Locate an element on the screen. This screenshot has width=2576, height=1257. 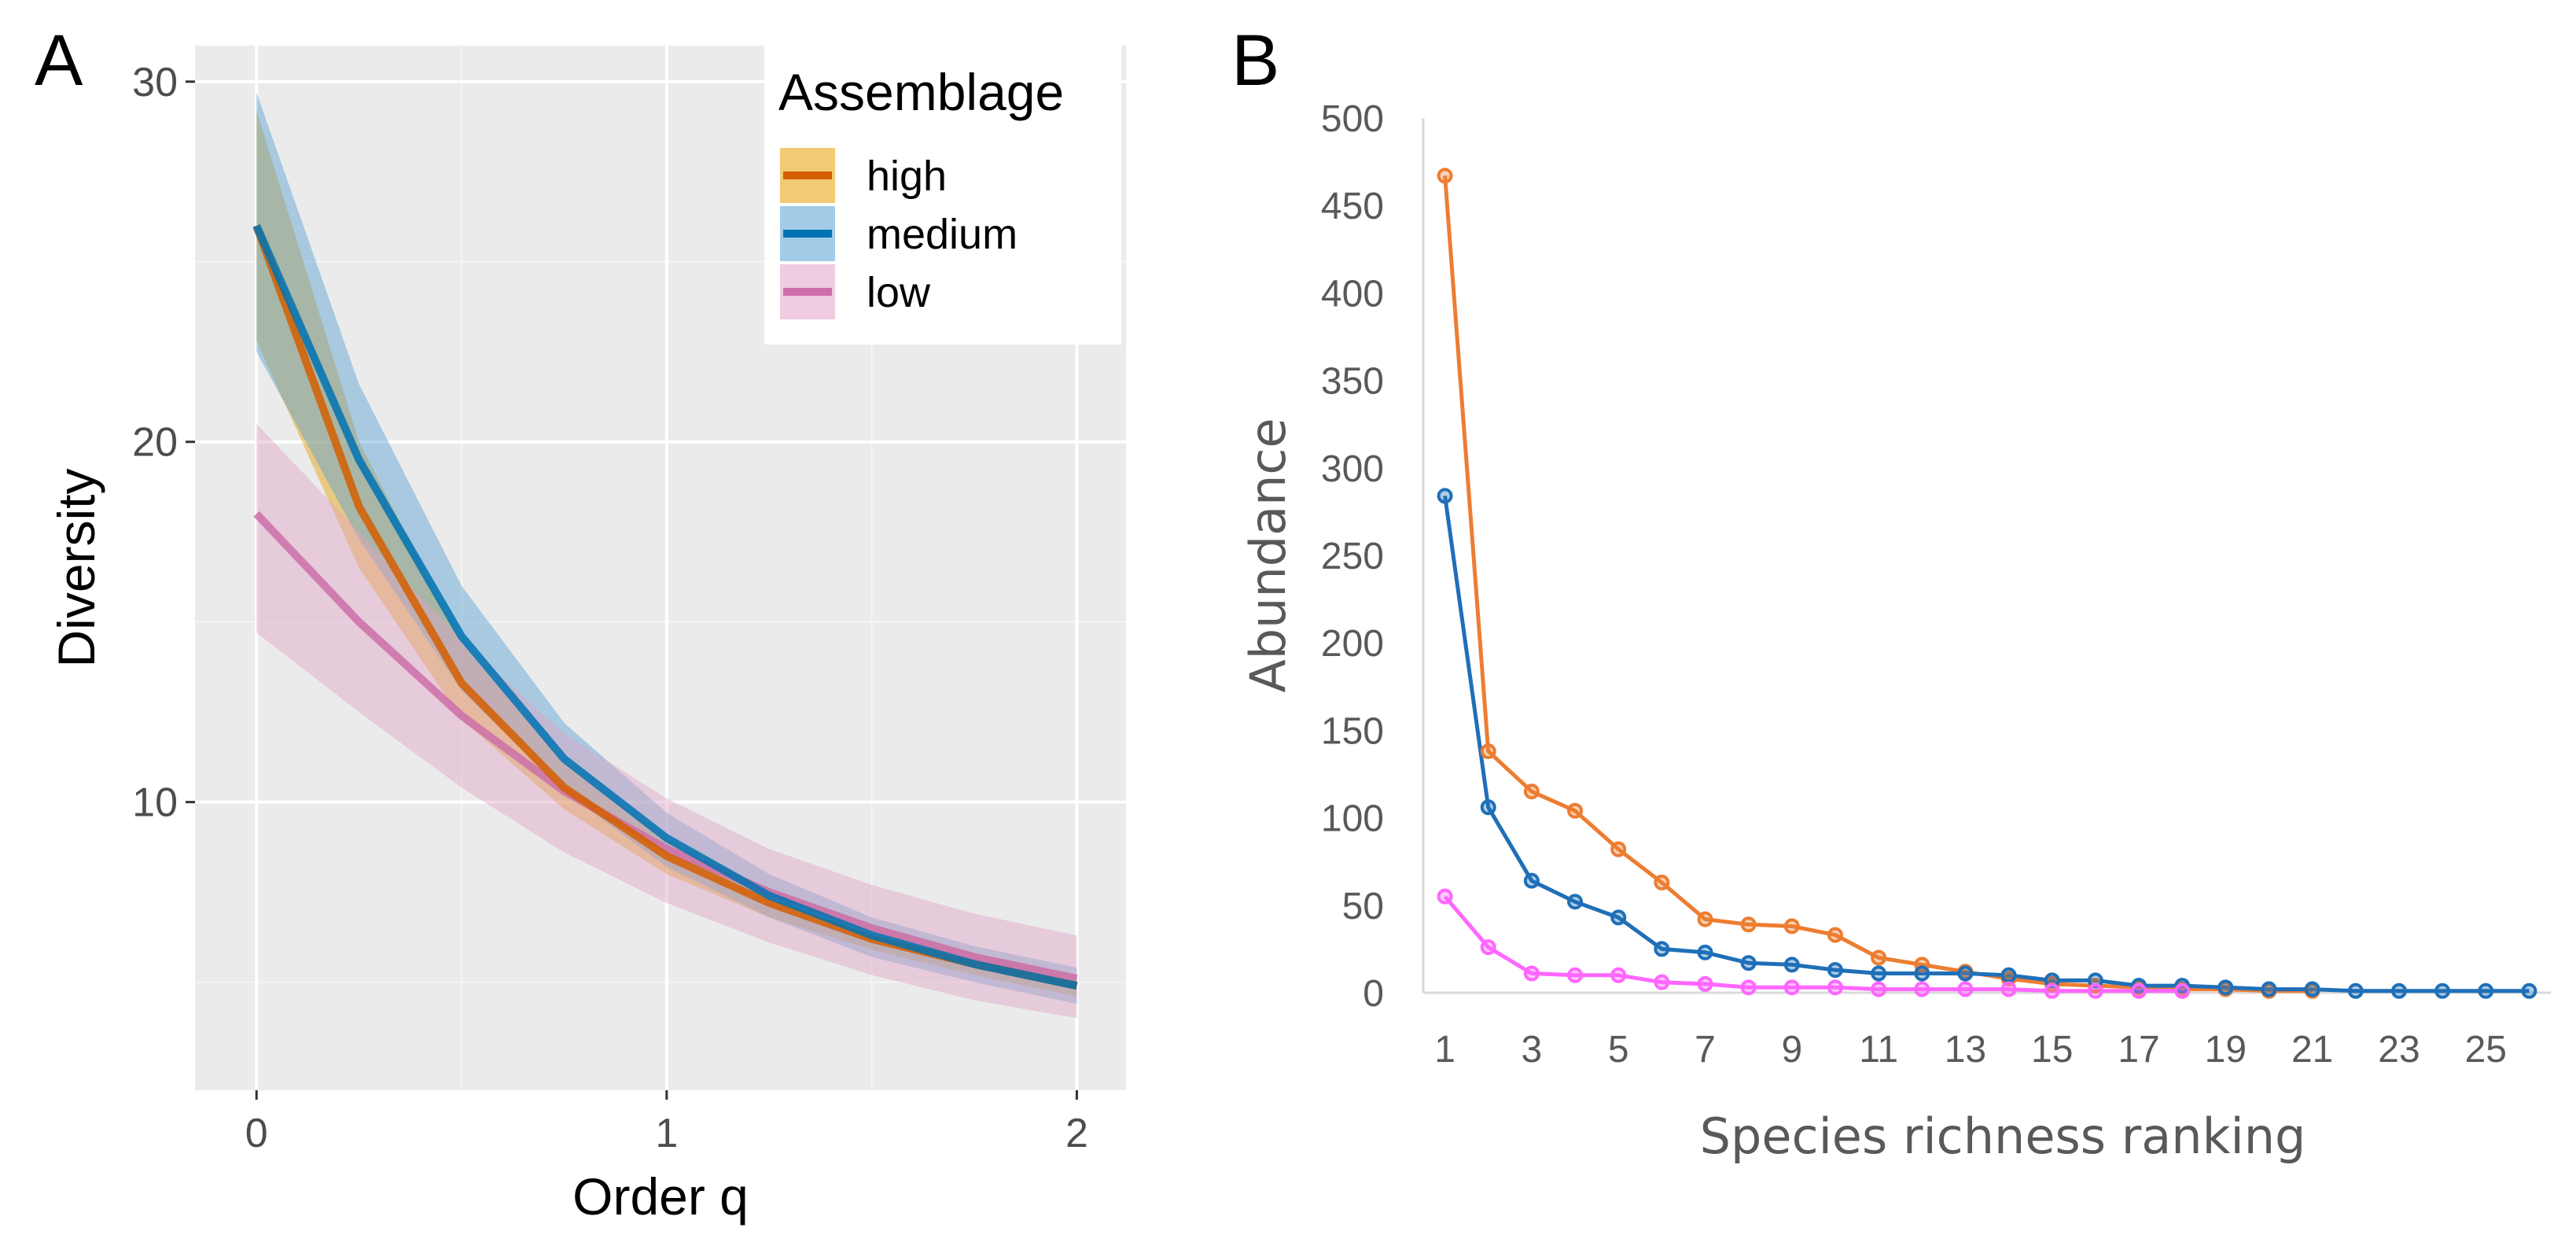
panel-b-y-axis-title: Abundance is located at coordinates (1268, 555).